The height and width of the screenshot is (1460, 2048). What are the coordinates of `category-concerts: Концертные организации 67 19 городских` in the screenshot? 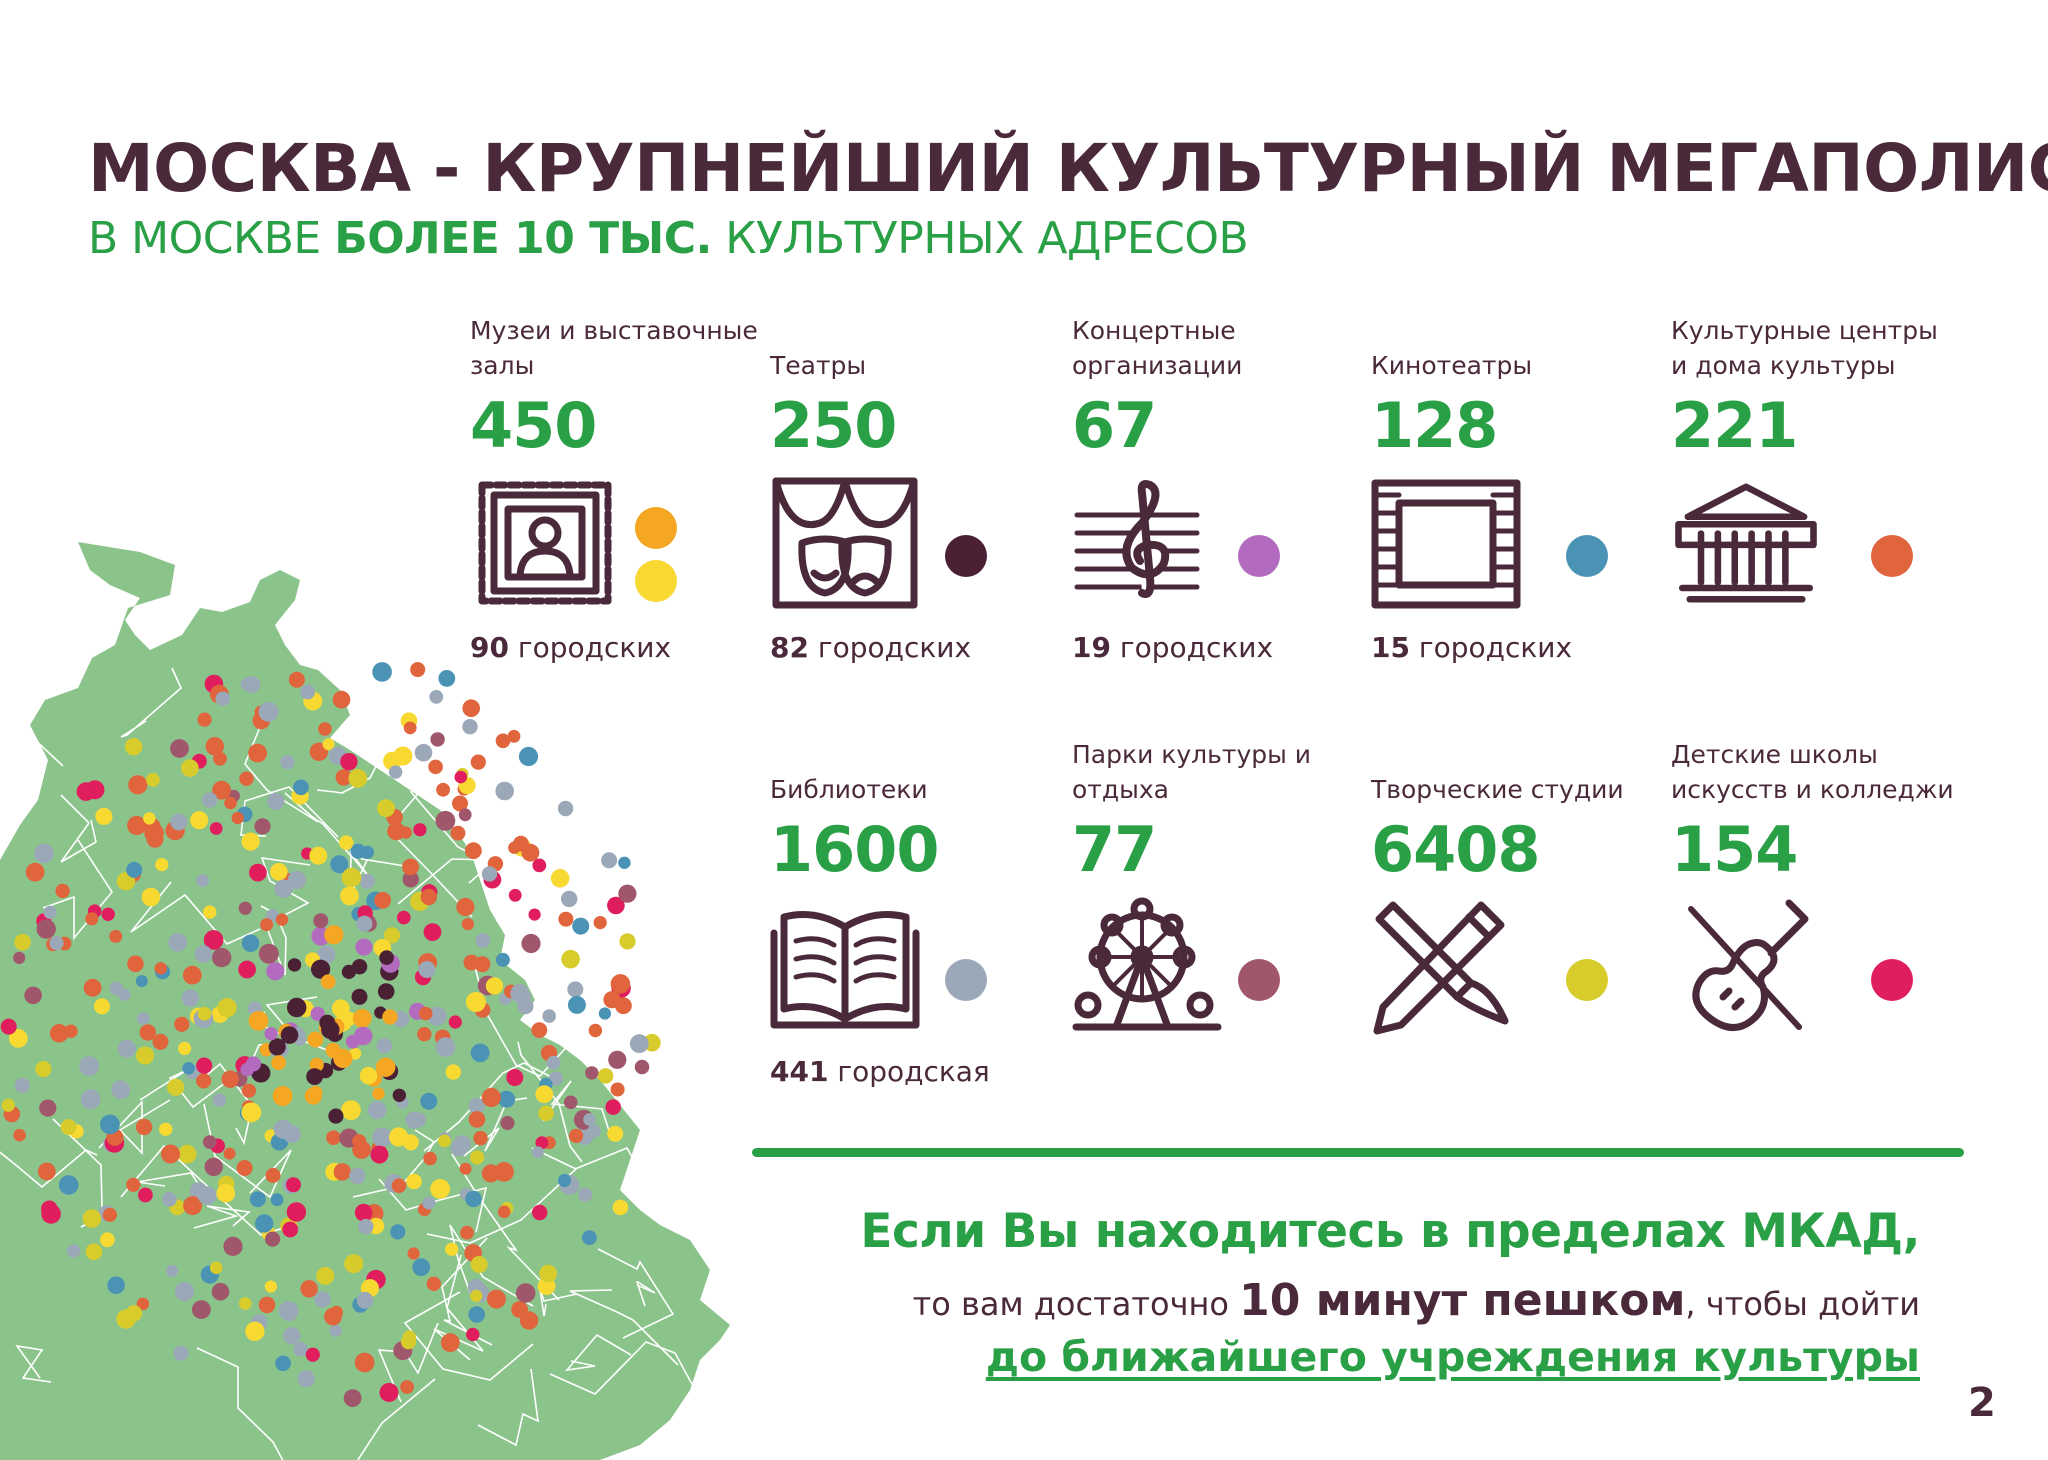 It's located at (1217, 488).